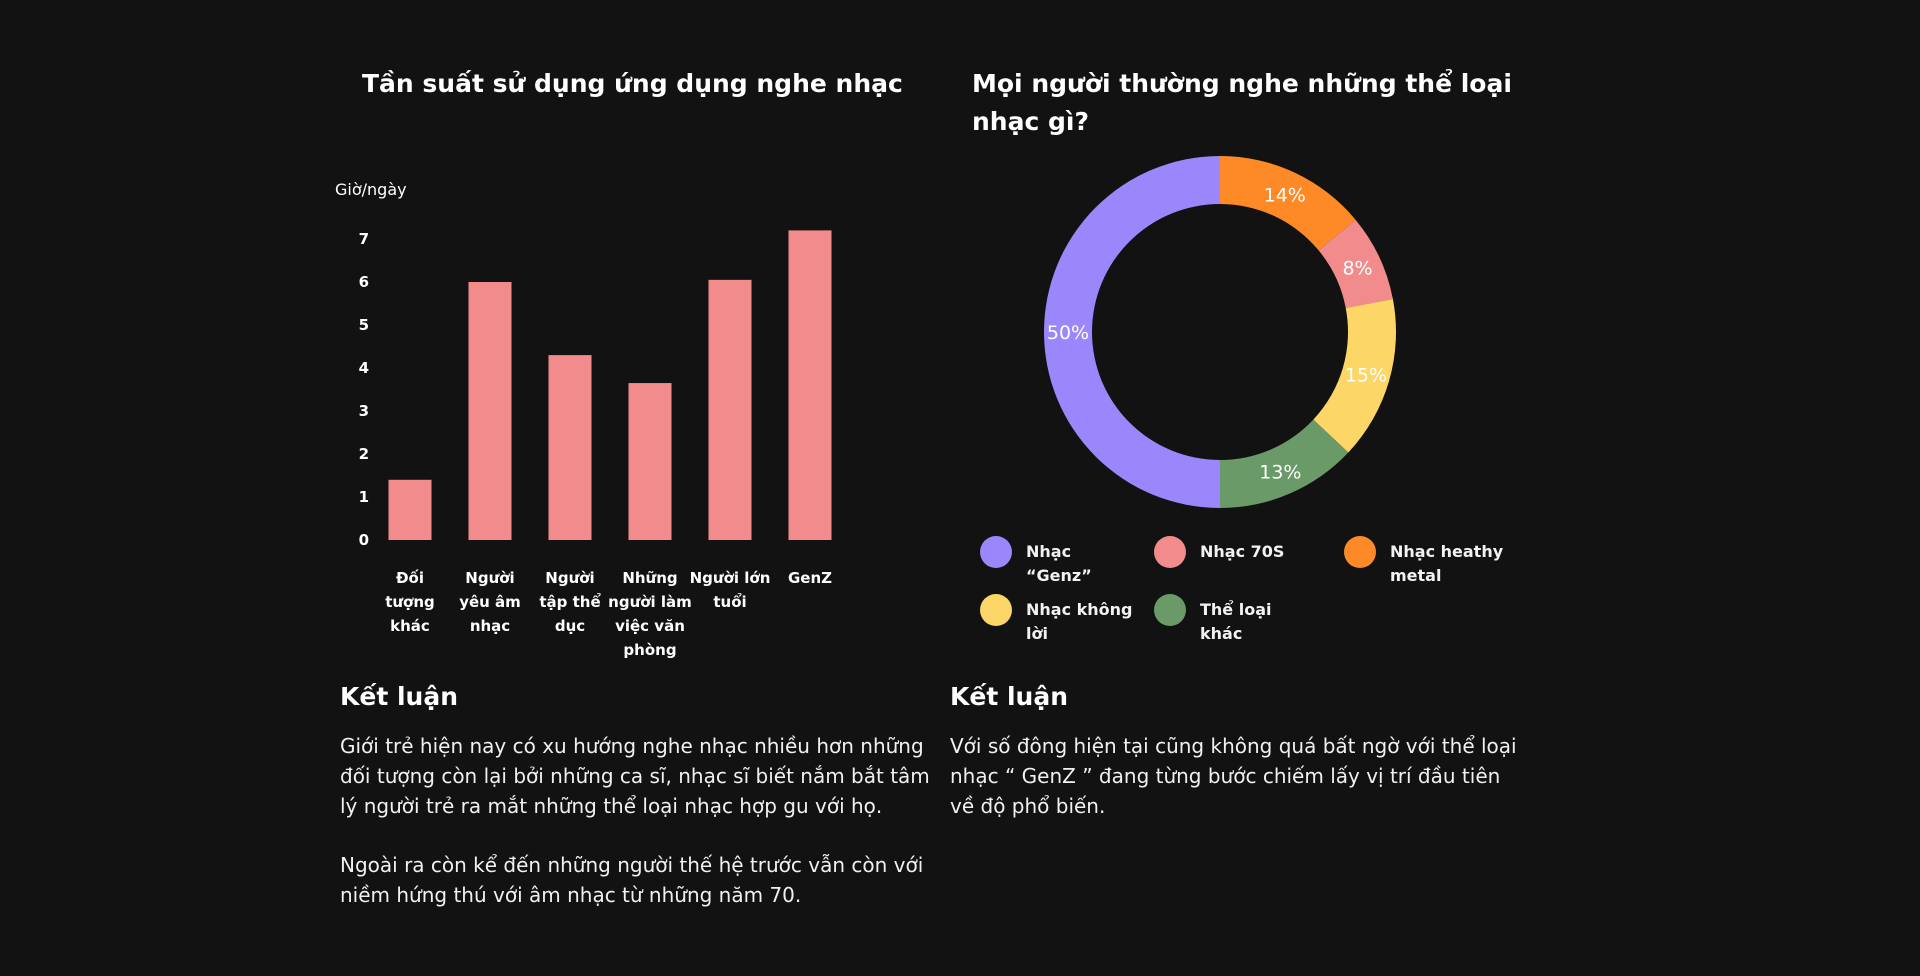 Image resolution: width=1920 pixels, height=976 pixels. Describe the element at coordinates (364, 239) in the screenshot. I see `y-tick-label: 7` at that location.